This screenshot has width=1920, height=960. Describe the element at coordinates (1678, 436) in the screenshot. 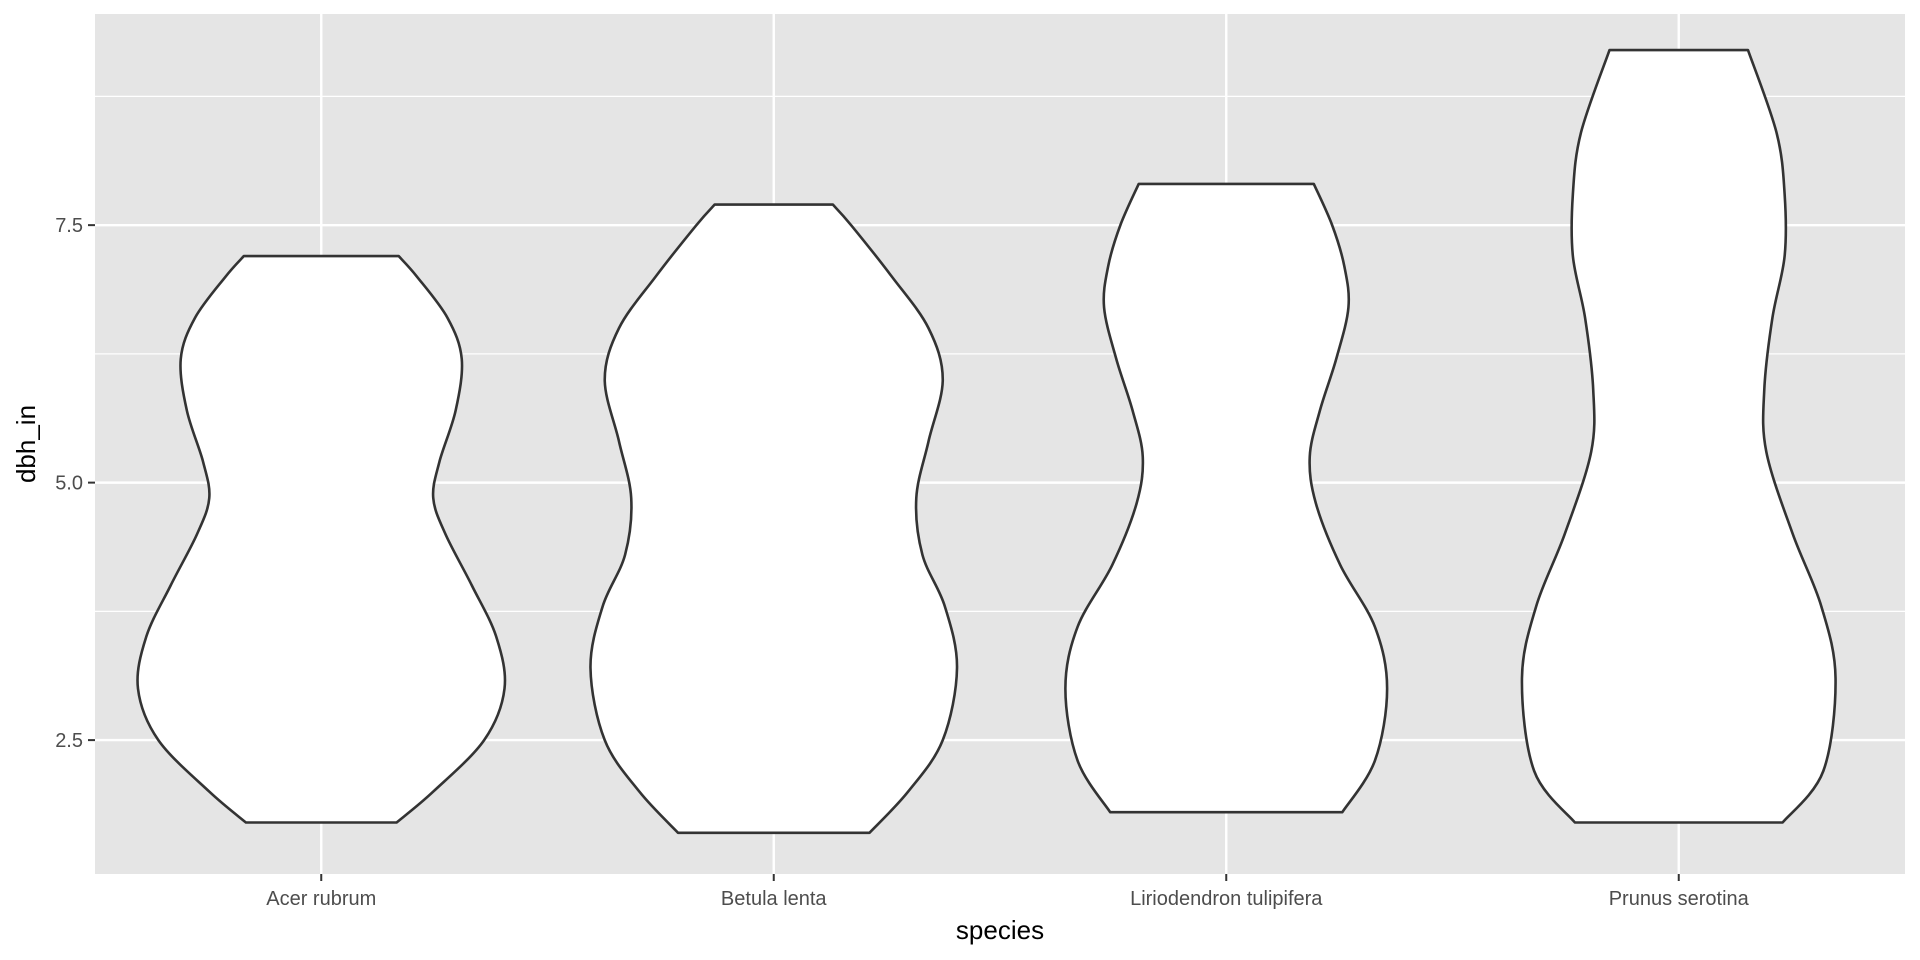

I see `violin-prunus-serotina` at that location.